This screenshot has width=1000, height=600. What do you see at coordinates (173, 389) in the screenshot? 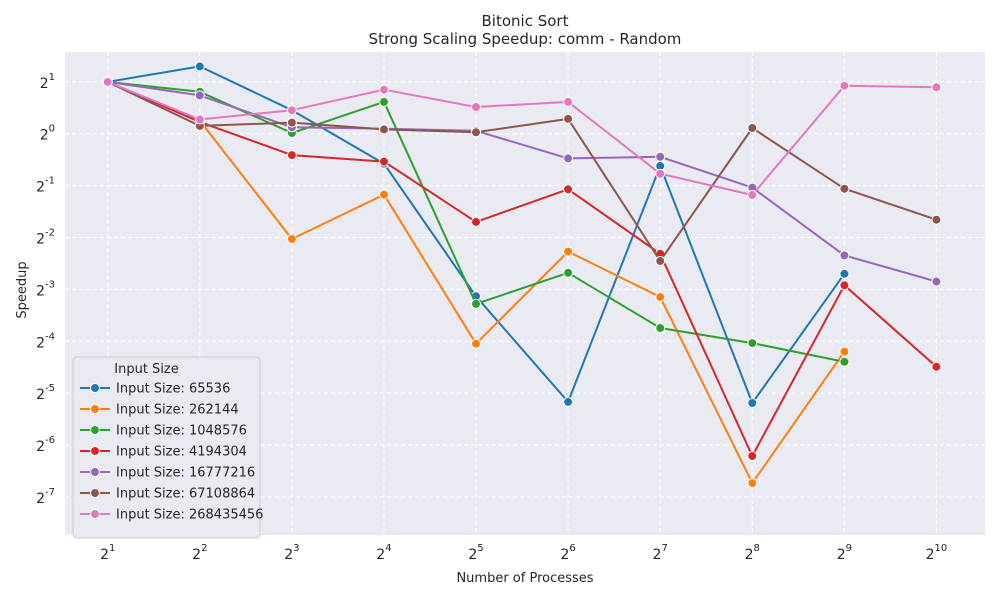
I see `legend-label: Input Size: 65536` at bounding box center [173, 389].